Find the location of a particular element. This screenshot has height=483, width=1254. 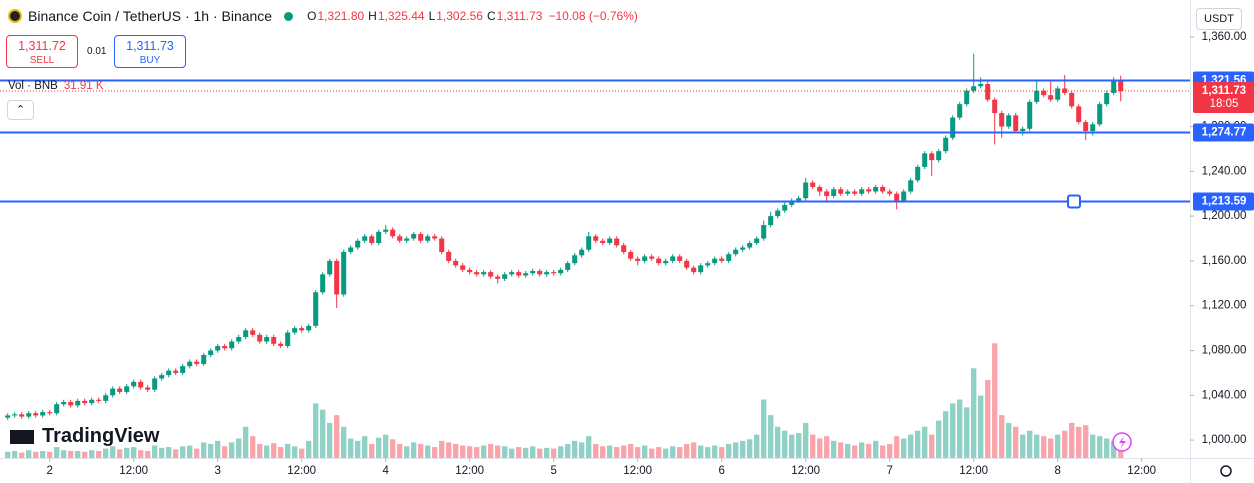

ohlc-value: 1,325.44 is located at coordinates (401, 16).